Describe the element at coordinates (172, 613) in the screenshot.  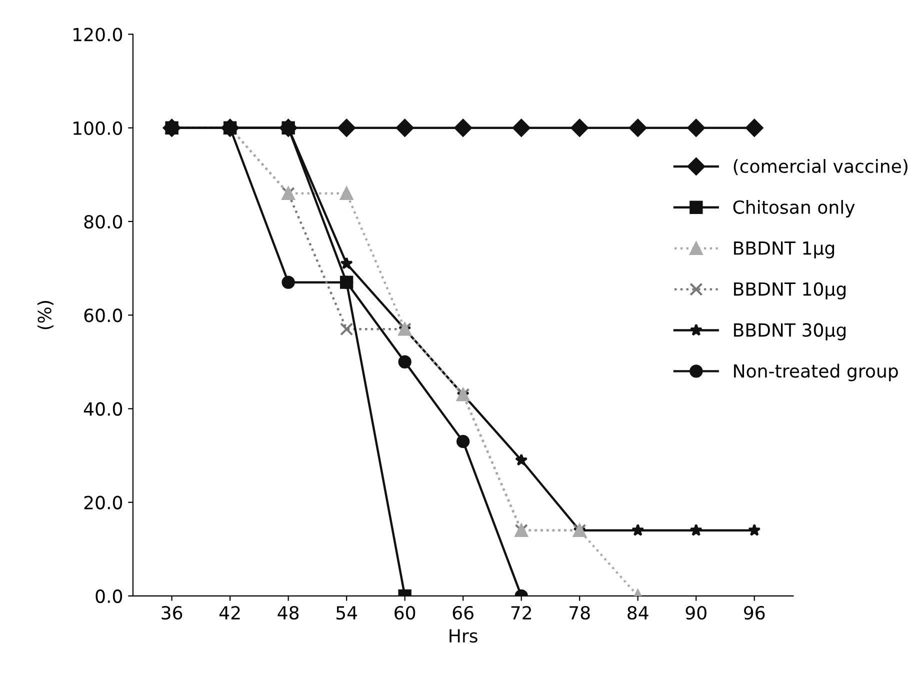
I see `x-tick-label: 36` at that location.